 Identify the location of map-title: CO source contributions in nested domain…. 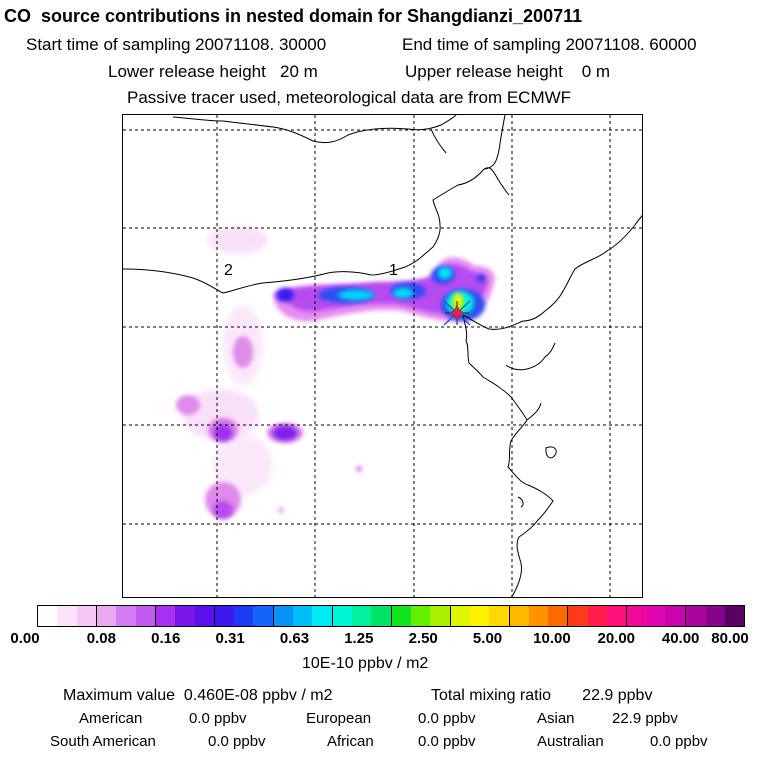
(293, 16).